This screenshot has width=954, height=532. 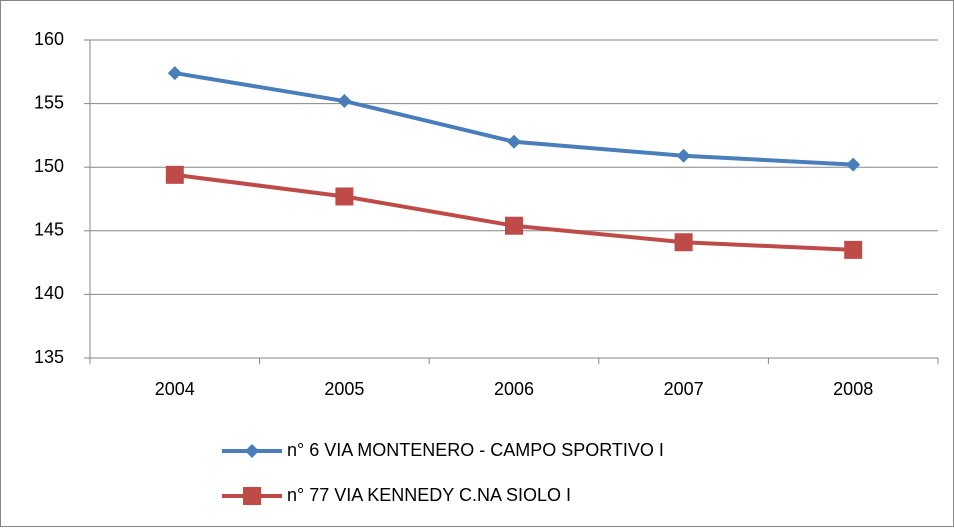 I want to click on y-tick-label: 160, so click(x=49, y=39).